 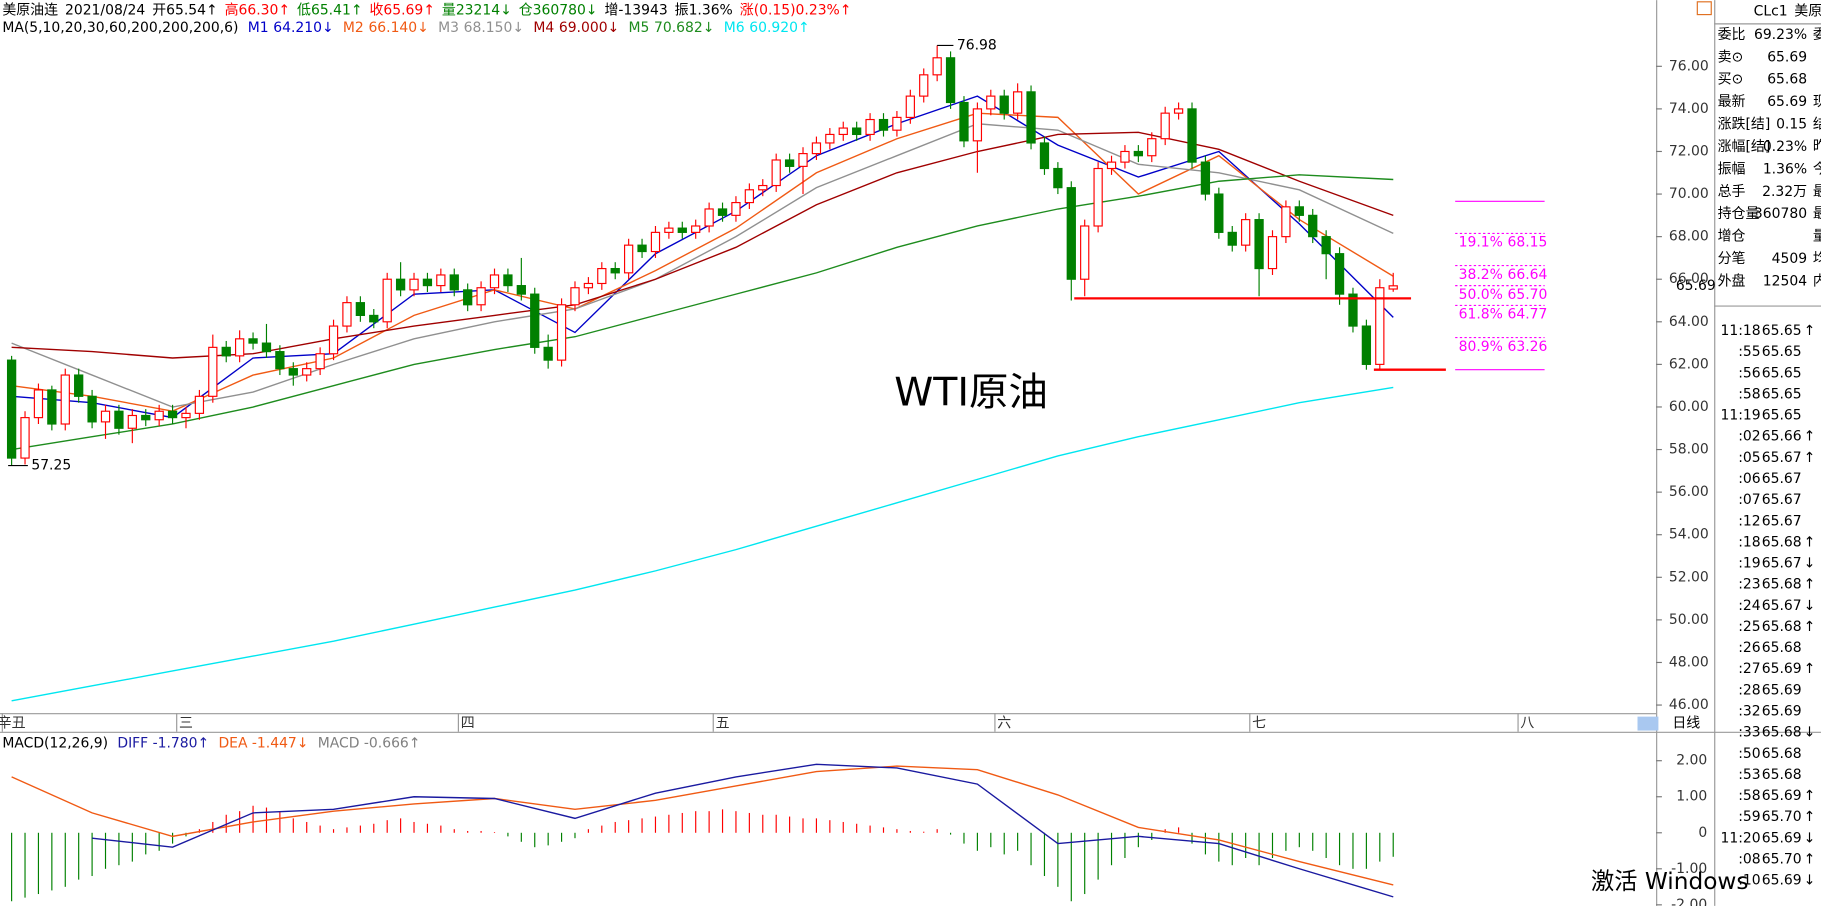 What do you see at coordinates (1784, 192) in the screenshot?
I see `quote-value: 2.32万` at bounding box center [1784, 192].